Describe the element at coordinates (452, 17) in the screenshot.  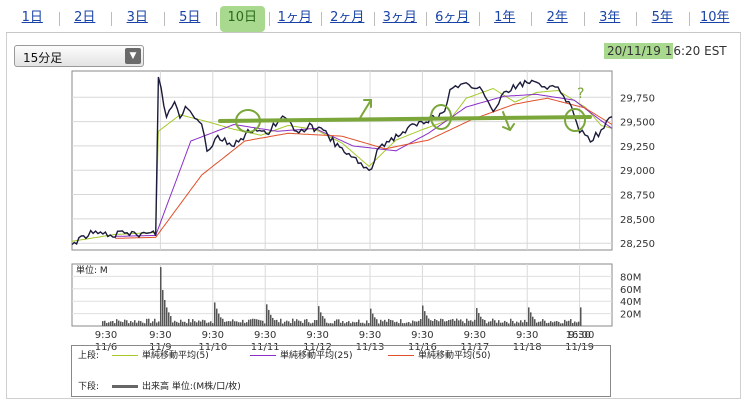
I see `tab-6ヶ月: 6ヶ月` at that location.